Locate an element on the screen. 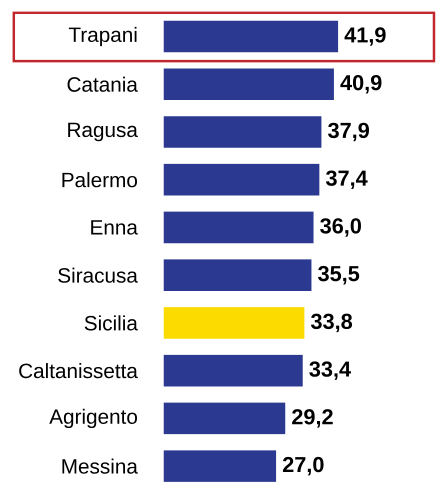 The width and height of the screenshot is (436, 490). y-tick-label: Sicilia is located at coordinates (111, 323).